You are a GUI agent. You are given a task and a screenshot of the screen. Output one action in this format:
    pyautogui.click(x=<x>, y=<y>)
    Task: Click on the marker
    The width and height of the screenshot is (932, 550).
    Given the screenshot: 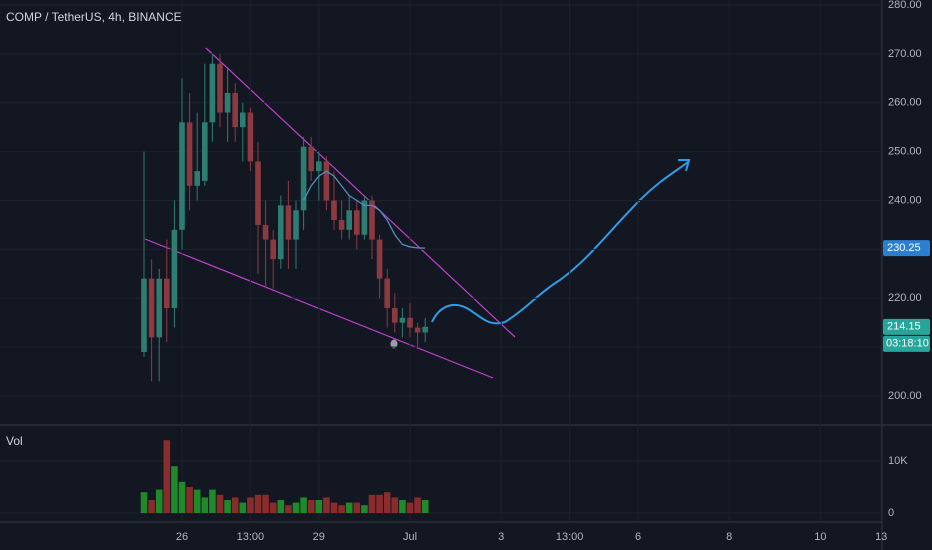 What is the action you would take?
    pyautogui.click(x=394, y=344)
    